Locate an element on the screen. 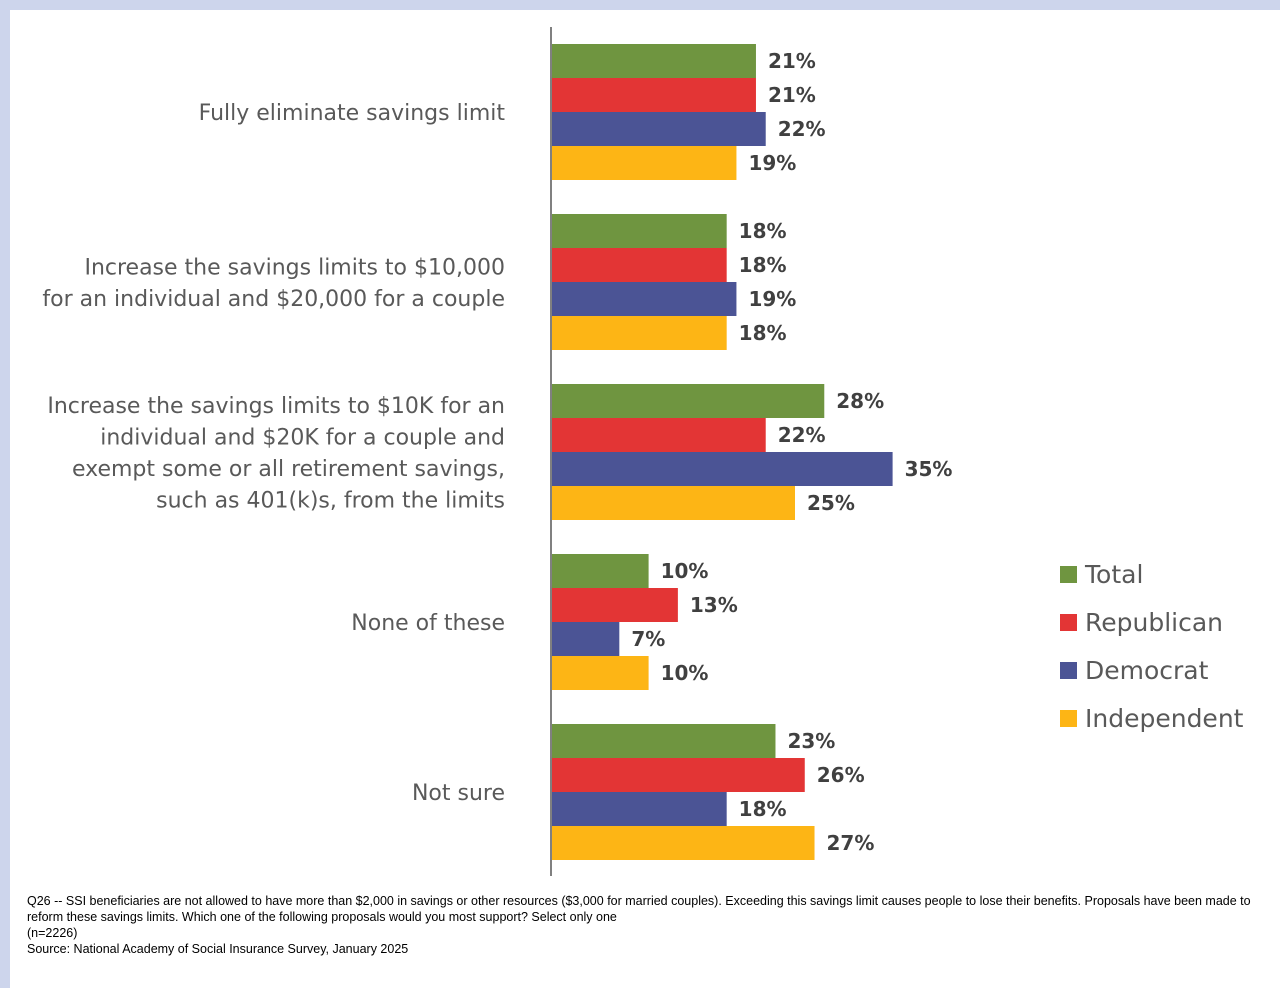 The image size is (1280, 988). data-label: 27% is located at coordinates (851, 843).